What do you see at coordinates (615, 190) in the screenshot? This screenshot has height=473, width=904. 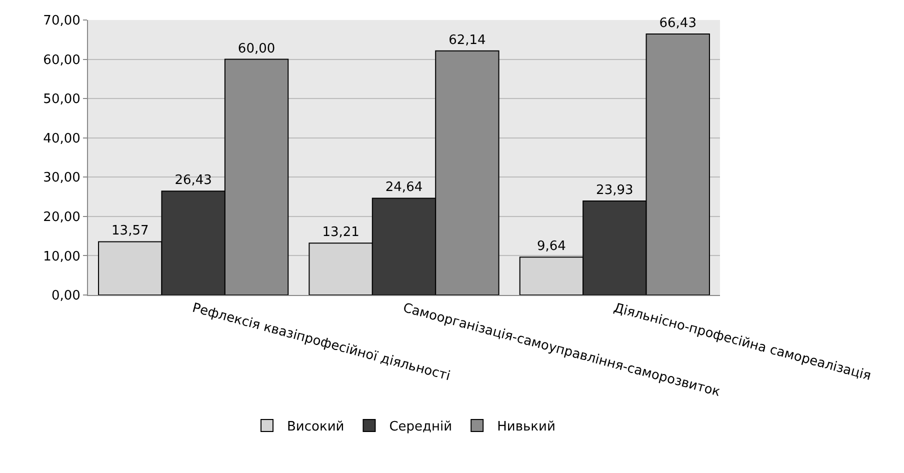 I see `data-label: 23,93` at bounding box center [615, 190].